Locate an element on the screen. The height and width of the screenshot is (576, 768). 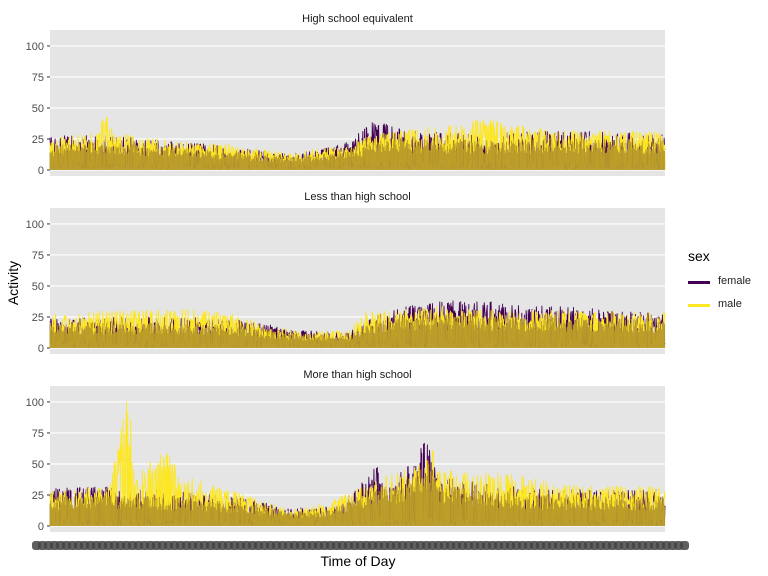
panel-strip-title: High school equivalent is located at coordinates (357, 19).